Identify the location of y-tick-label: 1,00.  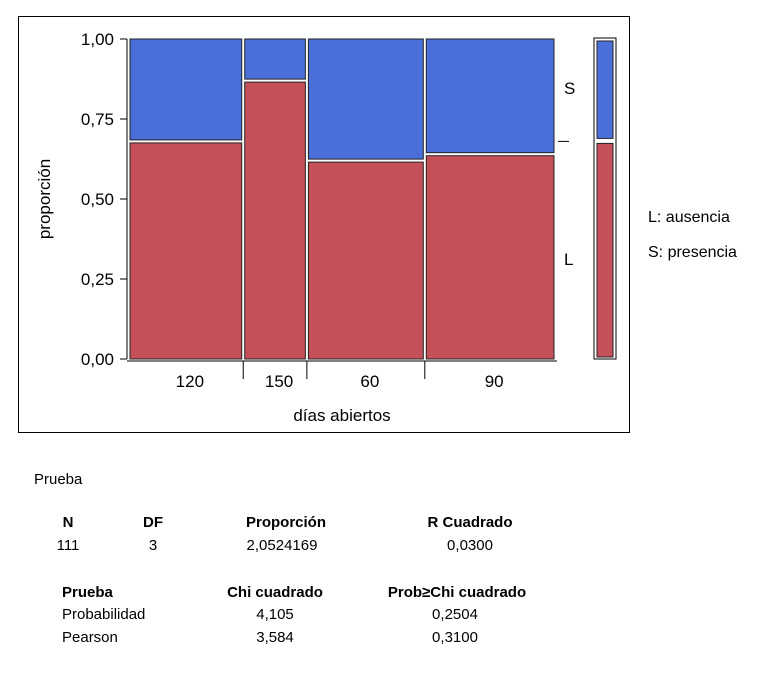
(97, 39).